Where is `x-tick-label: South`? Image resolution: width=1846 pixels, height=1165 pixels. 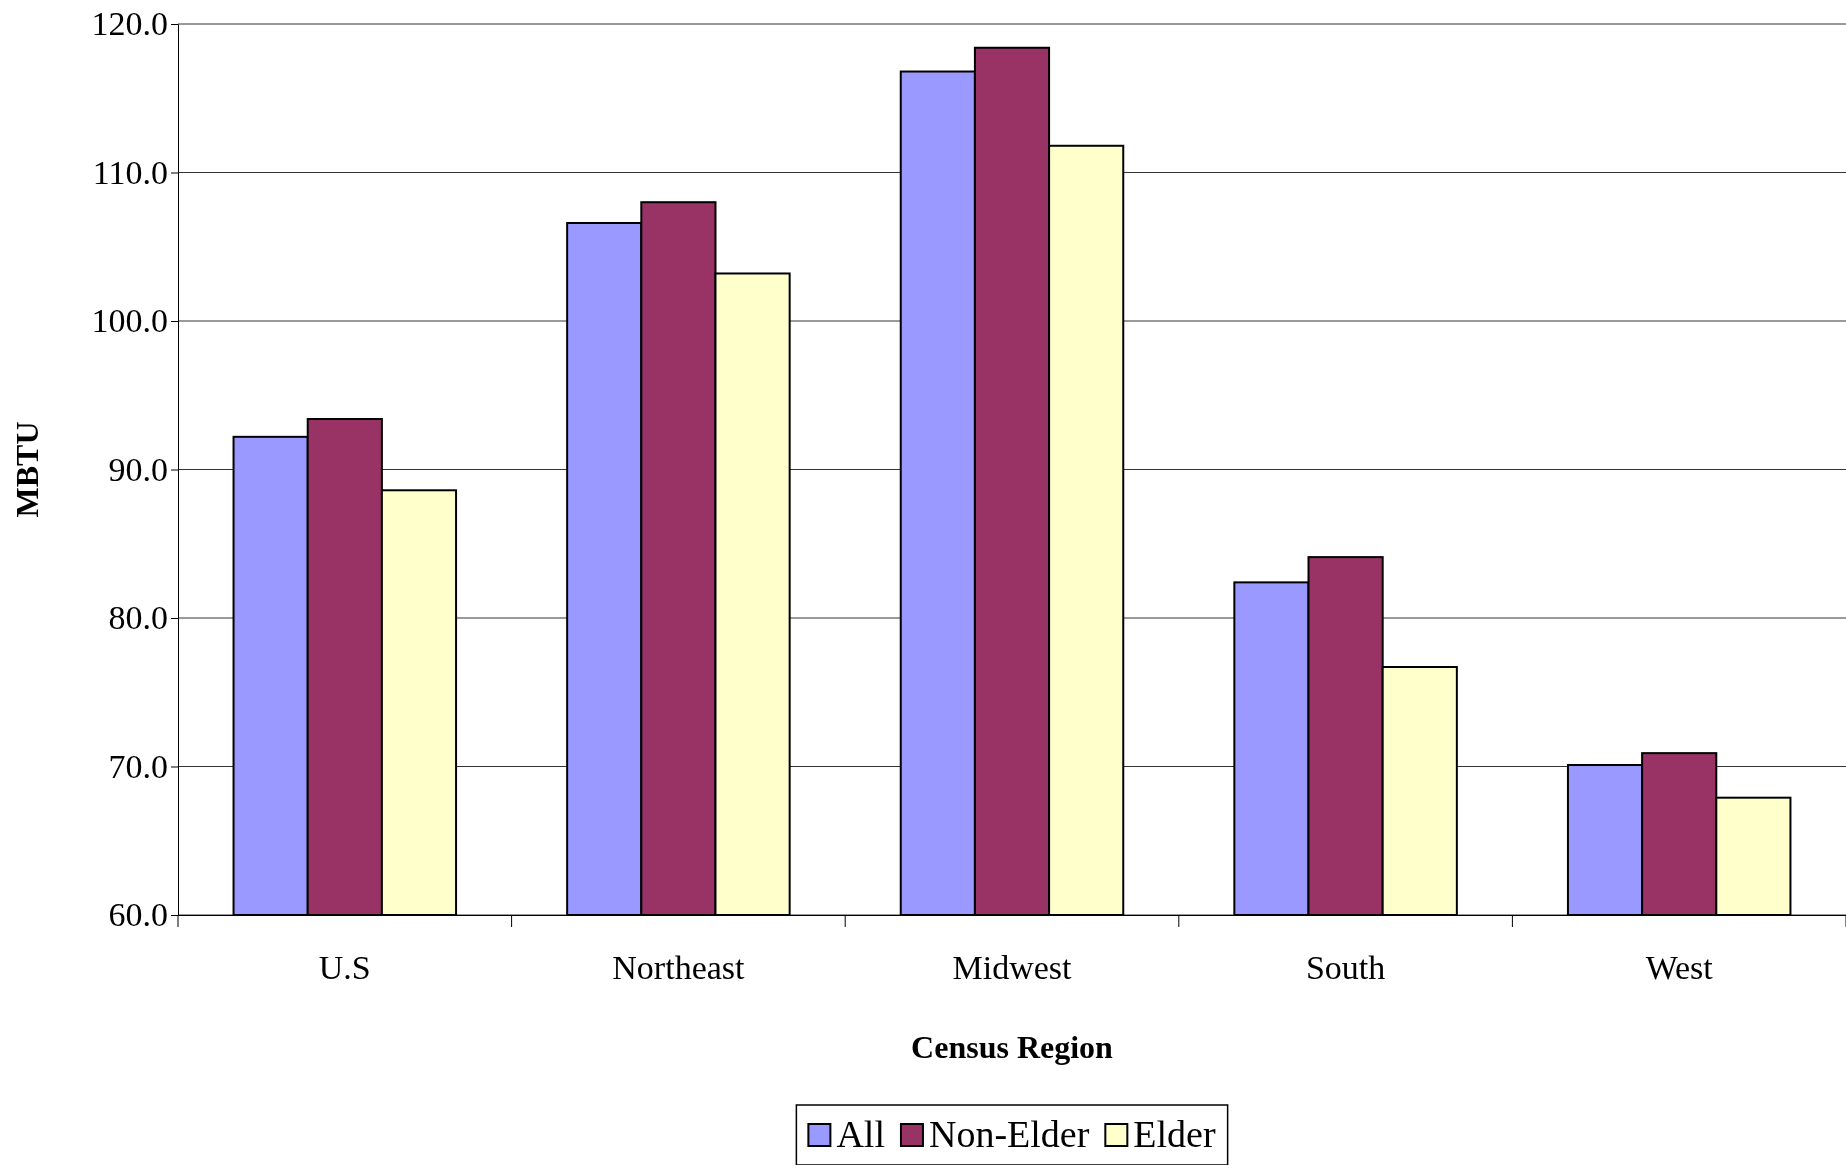
x-tick-label: South is located at coordinates (1345, 968).